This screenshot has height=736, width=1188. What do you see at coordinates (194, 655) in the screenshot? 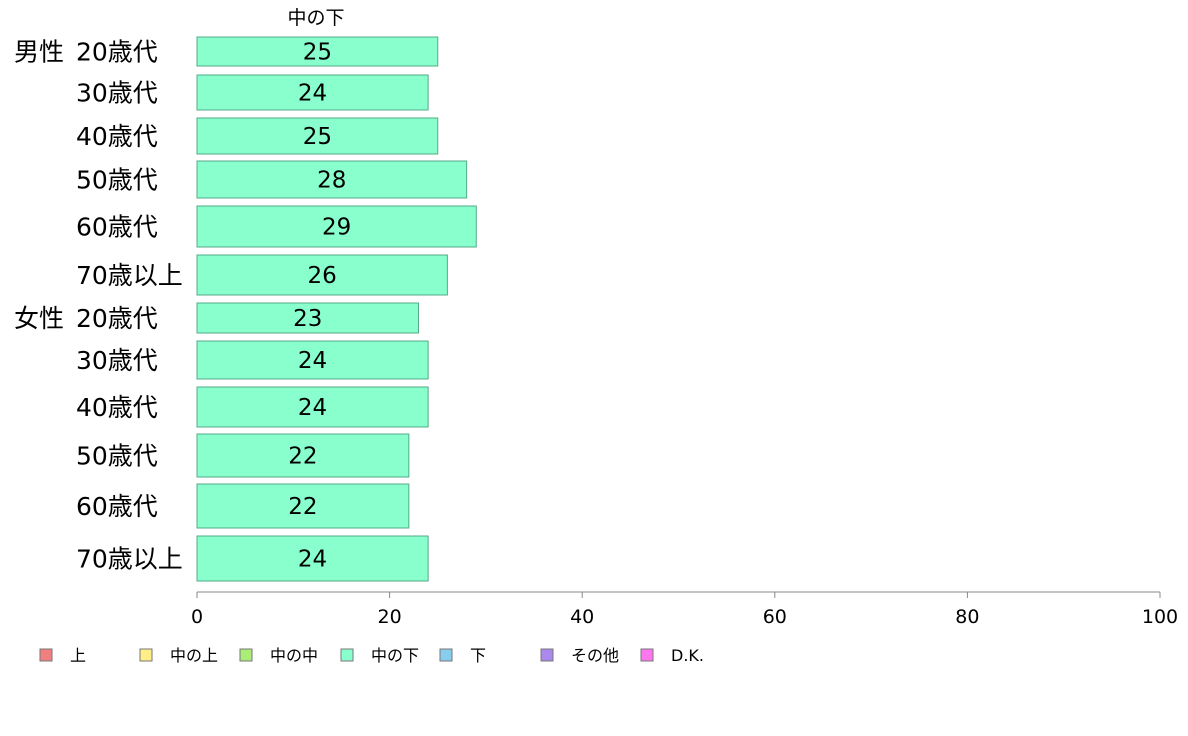
I see `legend-label: 中の上` at bounding box center [194, 655].